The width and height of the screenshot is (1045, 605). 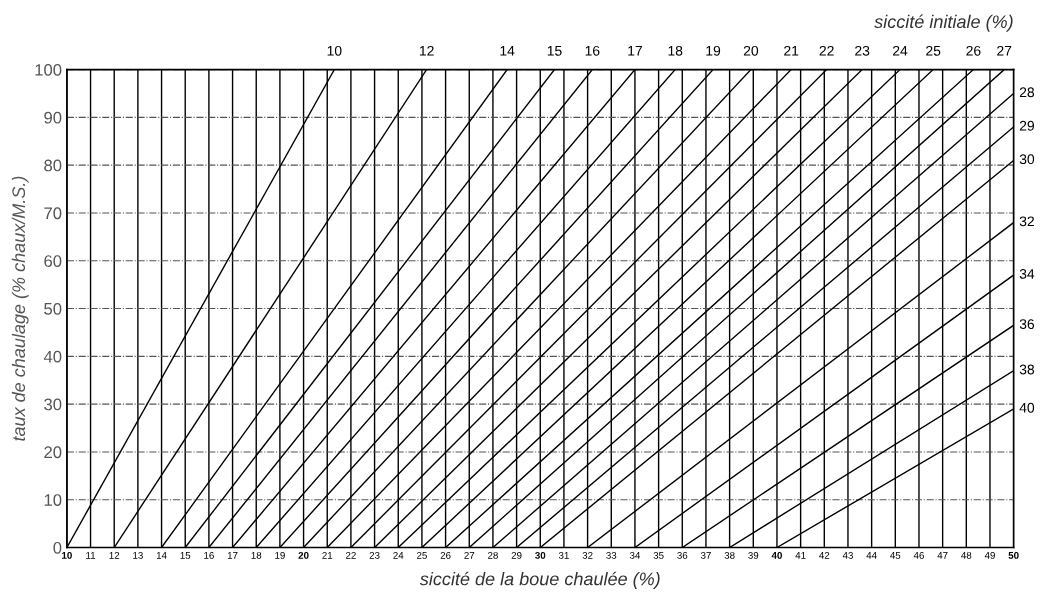 I want to click on x-tick-label: 25, so click(x=422, y=555).